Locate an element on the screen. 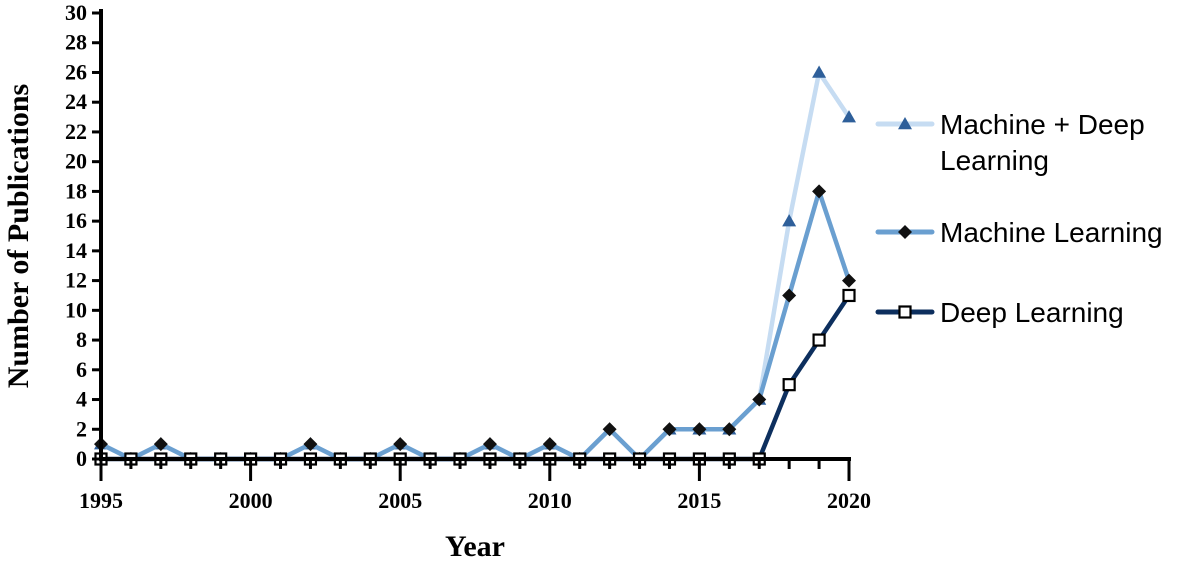  y-tick-label: 22 is located at coordinates (76, 131).